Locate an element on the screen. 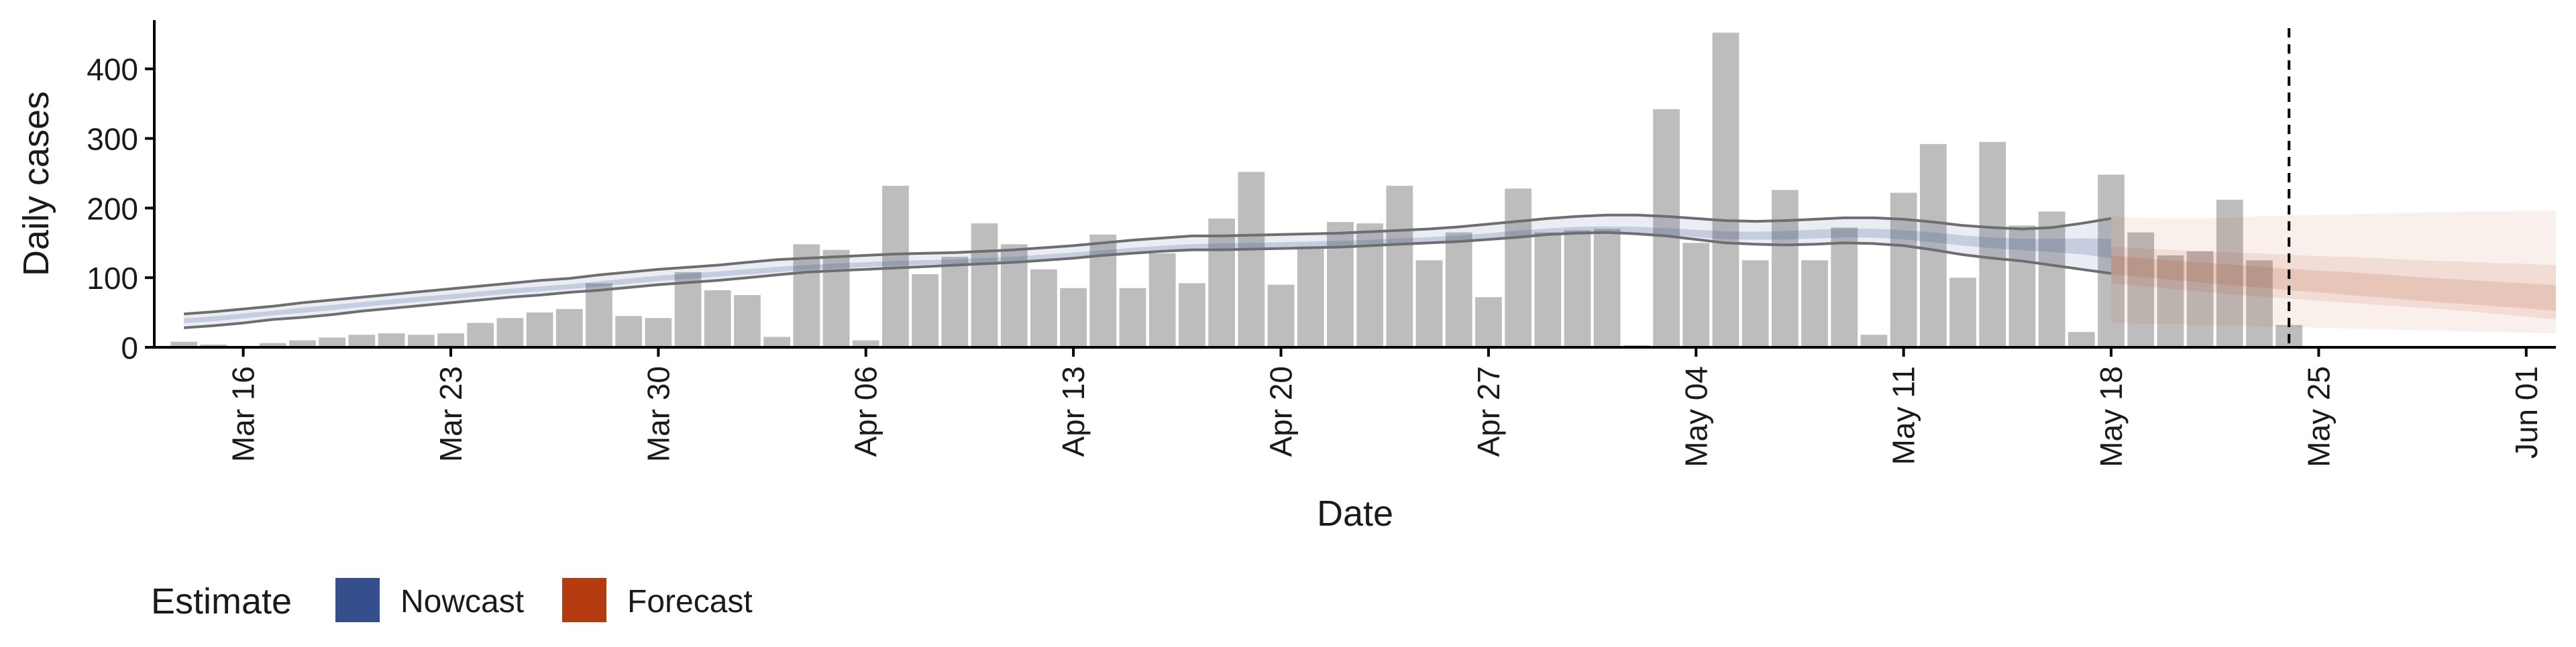 The image size is (2576, 647). y-ticks: 0 100 200 300 400 is located at coordinates (120, 209).